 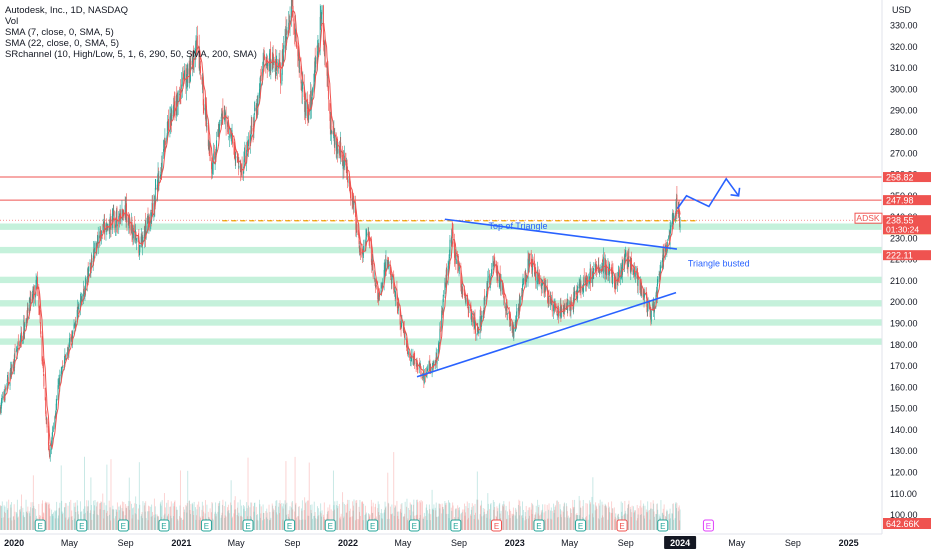 What do you see at coordinates (466, 542) in the screenshot?
I see `time-axis` at bounding box center [466, 542].